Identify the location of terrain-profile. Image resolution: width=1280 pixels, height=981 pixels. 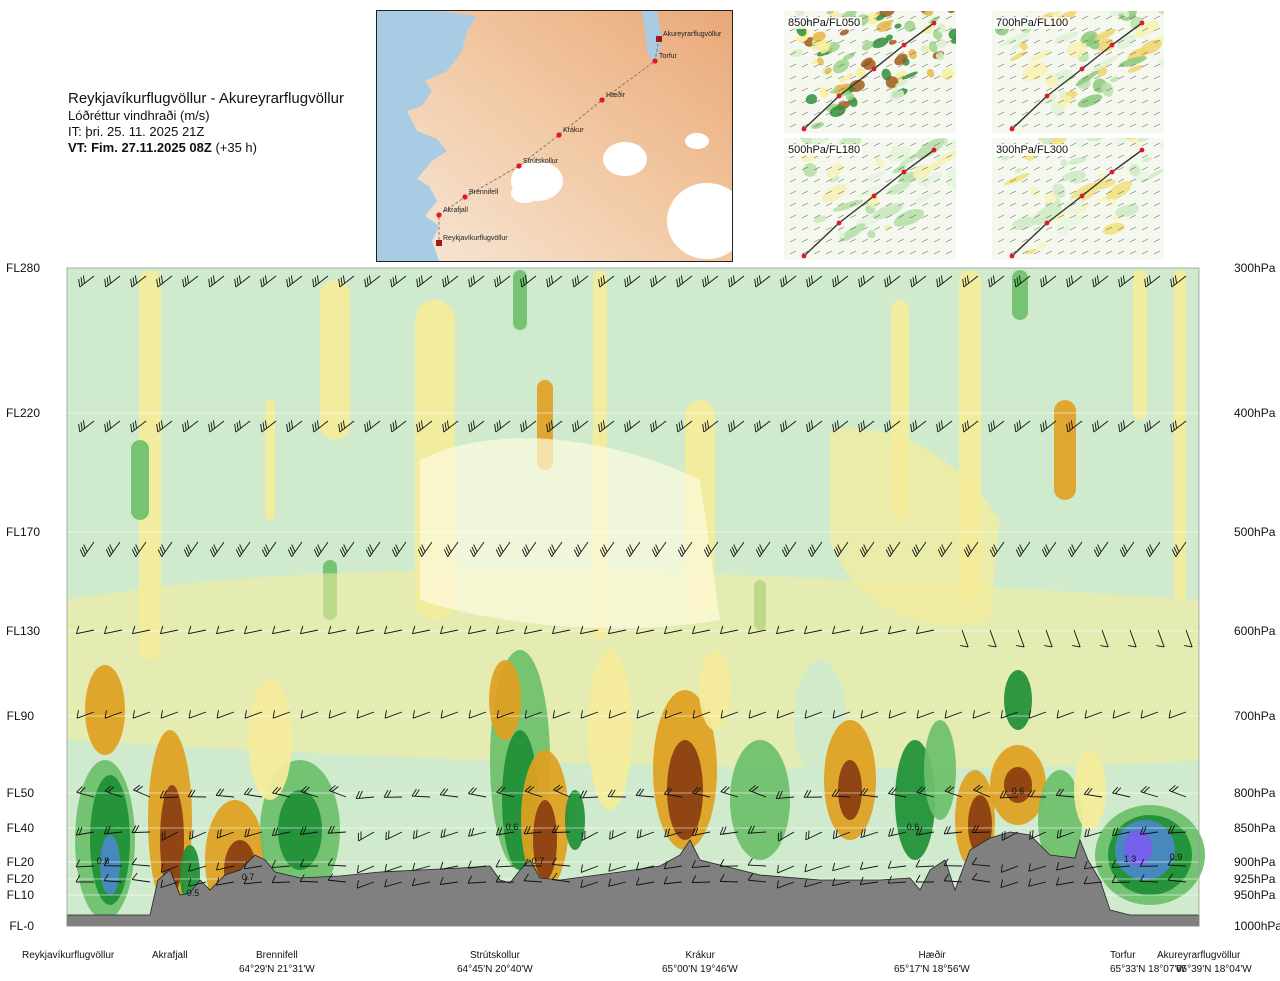
(633, 879).